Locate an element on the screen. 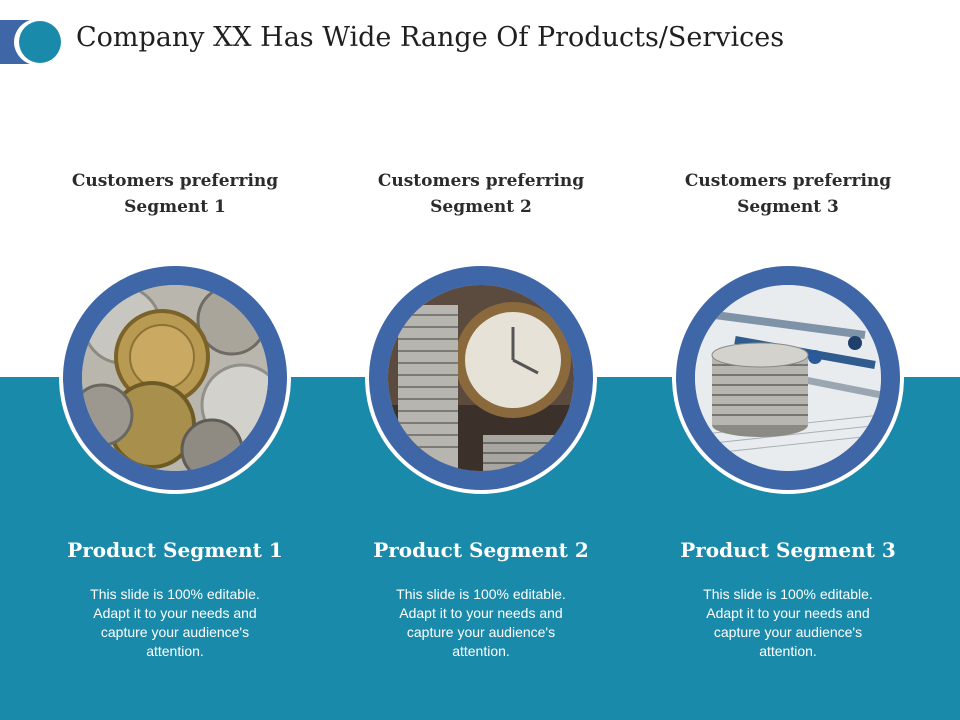 The height and width of the screenshot is (720, 960). product-segment-title: Product Segment 2 is located at coordinates (481, 550).